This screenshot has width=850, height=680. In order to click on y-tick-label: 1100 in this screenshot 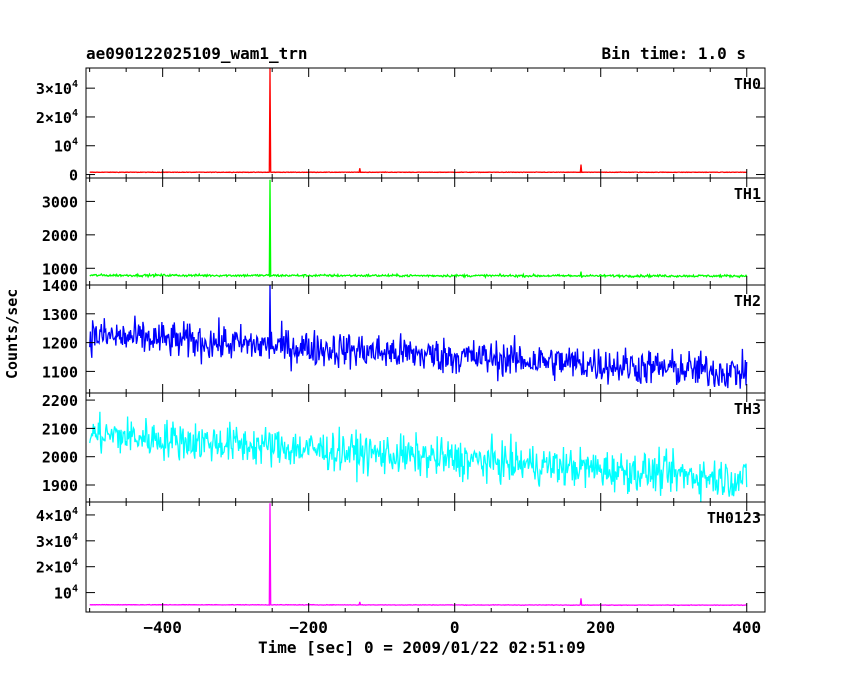, I will do `click(60, 372)`.